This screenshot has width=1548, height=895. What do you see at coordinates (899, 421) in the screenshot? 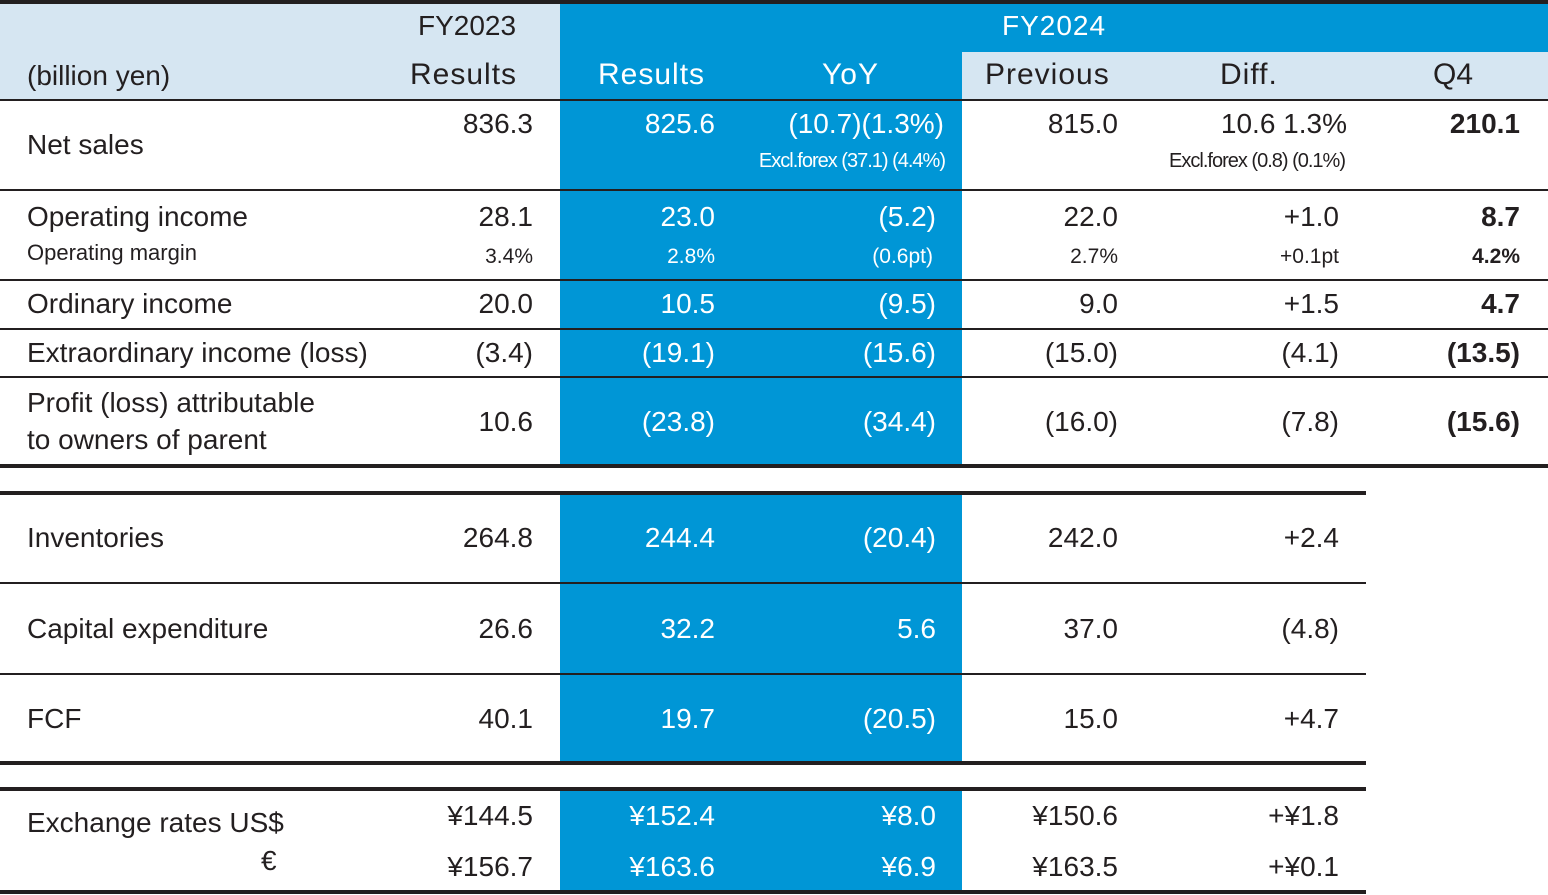
I see `profit-yoy: (34.4)` at bounding box center [899, 421].